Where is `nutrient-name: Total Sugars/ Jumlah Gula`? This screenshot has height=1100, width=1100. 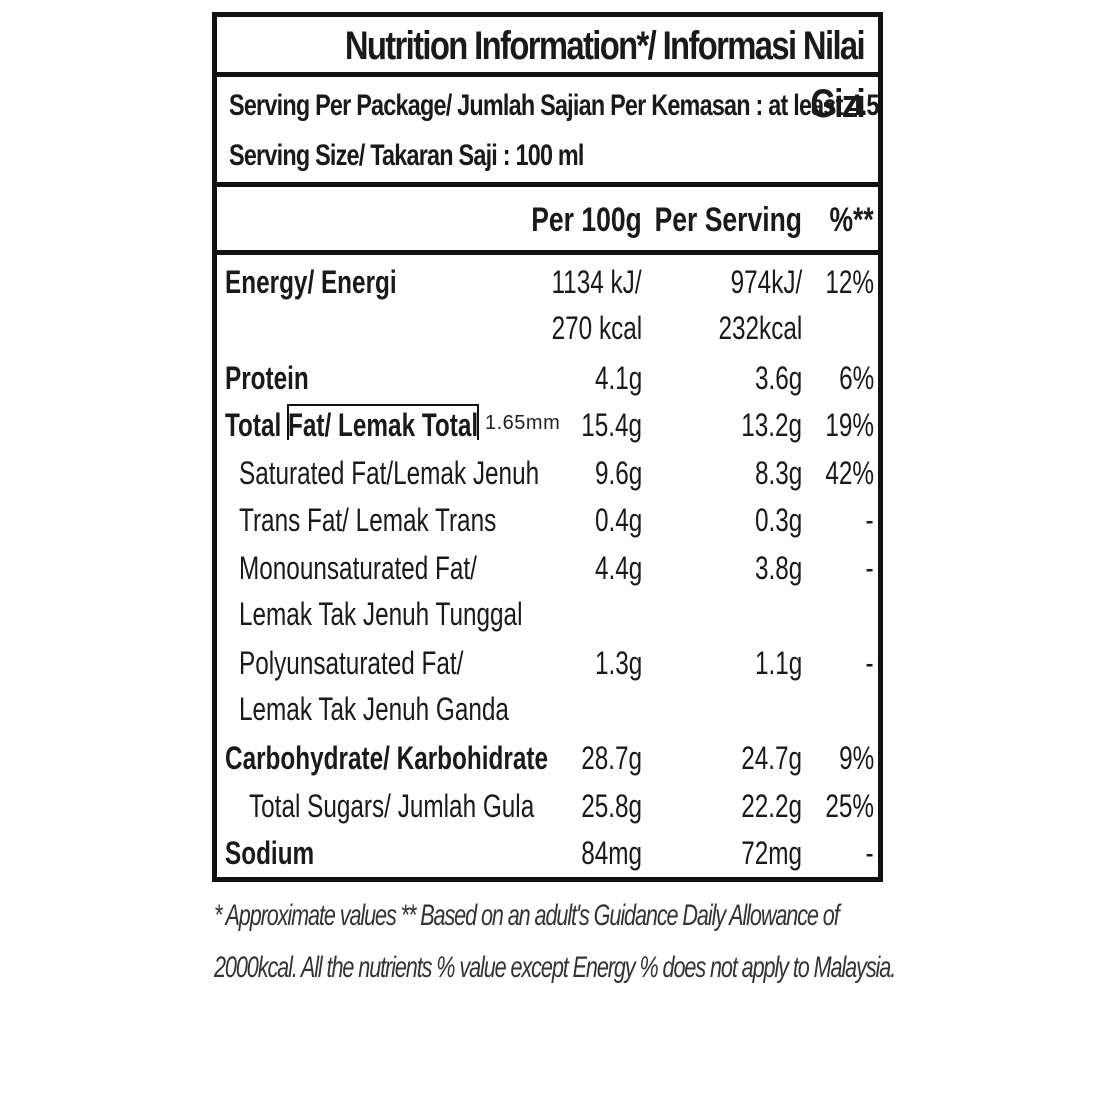
nutrient-name: Total Sugars/ Jumlah Gula is located at coordinates (392, 806).